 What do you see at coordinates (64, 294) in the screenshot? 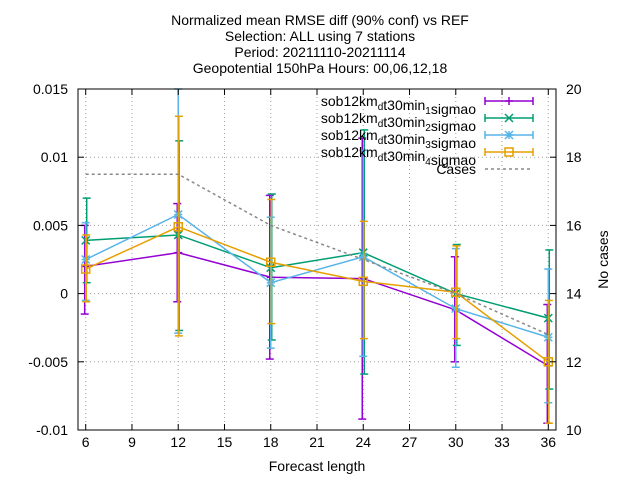
I see `y-tick-label: 0` at bounding box center [64, 294].